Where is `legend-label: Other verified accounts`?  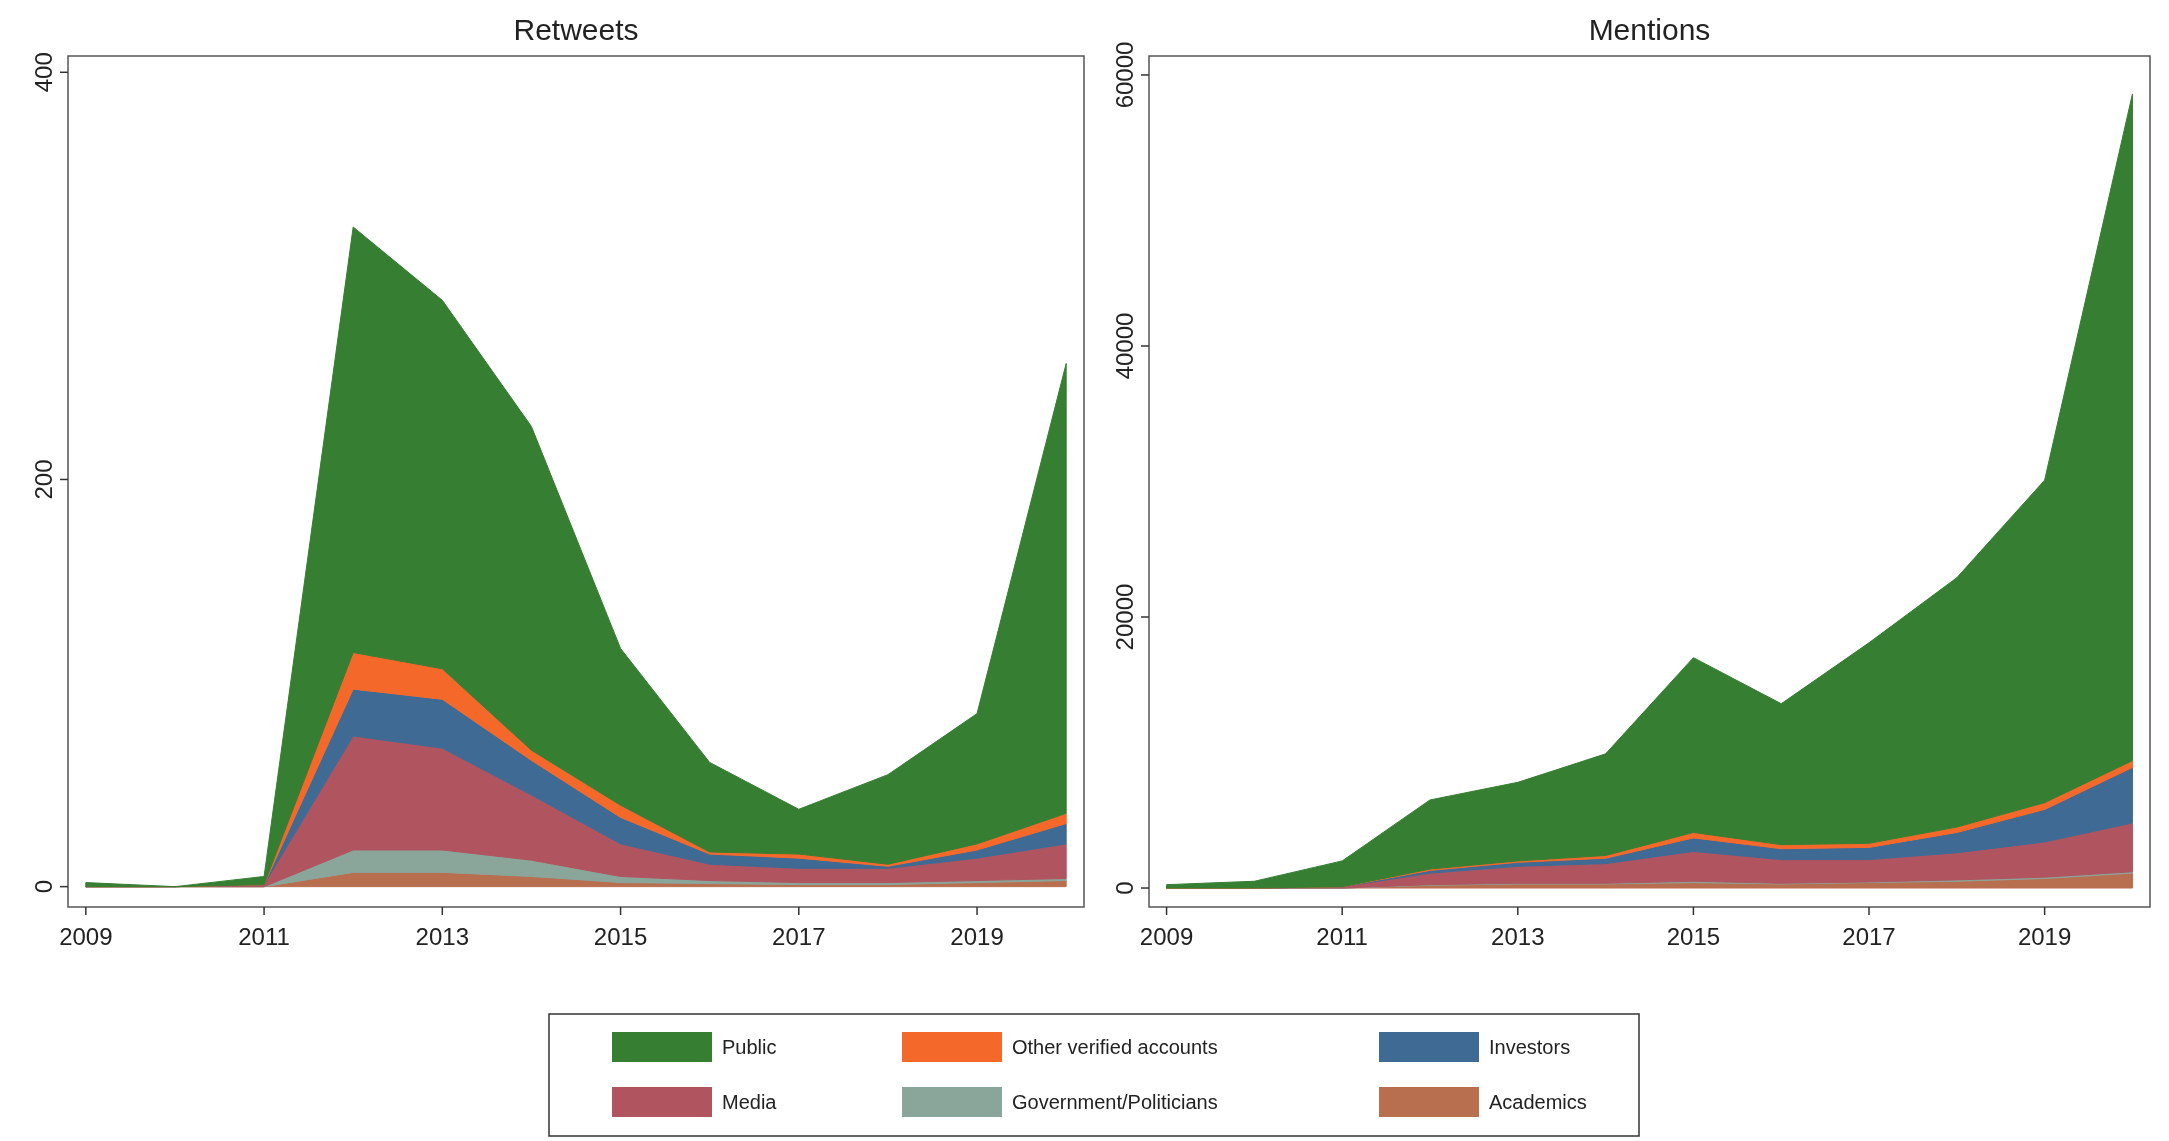 legend-label: Other verified accounts is located at coordinates (1115, 1047).